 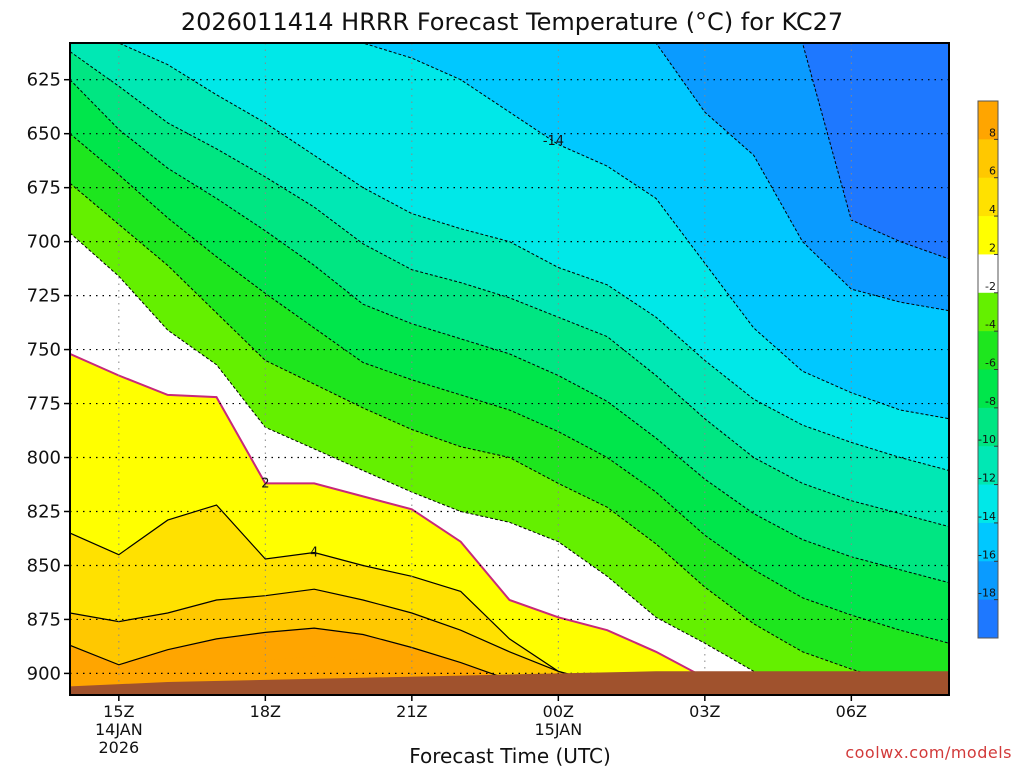 What do you see at coordinates (987, 593) in the screenshot?
I see `colorbar-tick-label: -18` at bounding box center [987, 593].